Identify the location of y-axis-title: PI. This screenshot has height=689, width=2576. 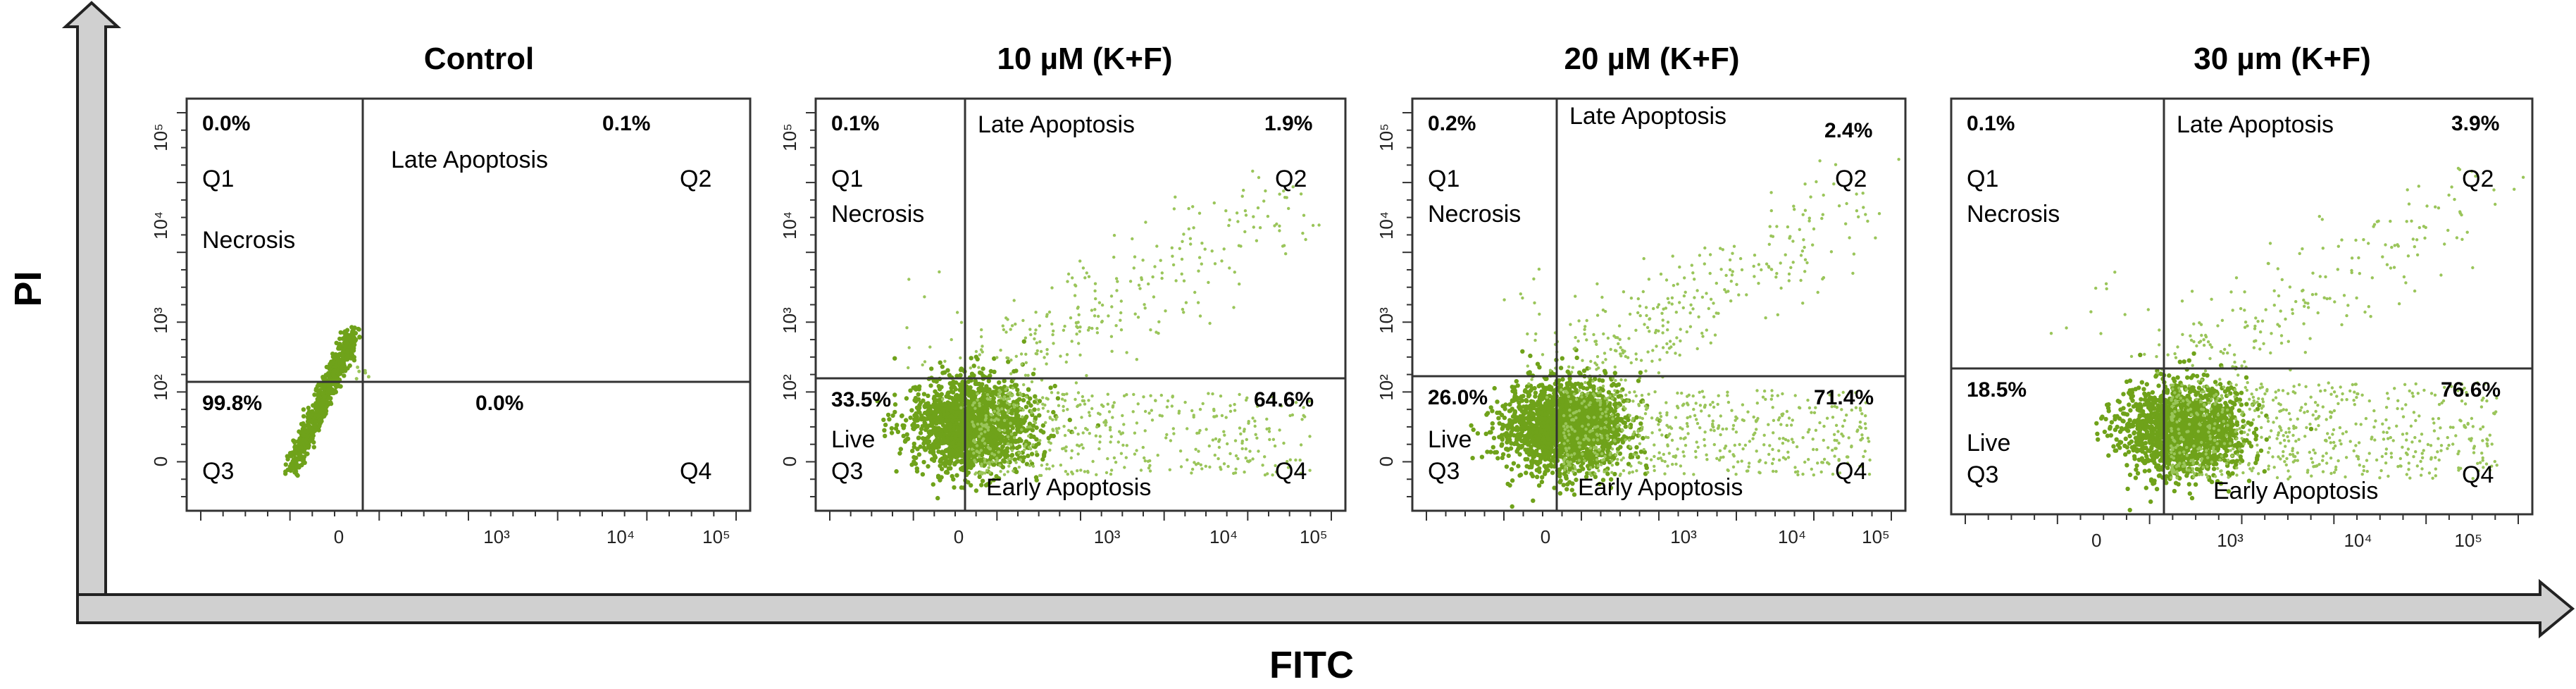
(28, 288).